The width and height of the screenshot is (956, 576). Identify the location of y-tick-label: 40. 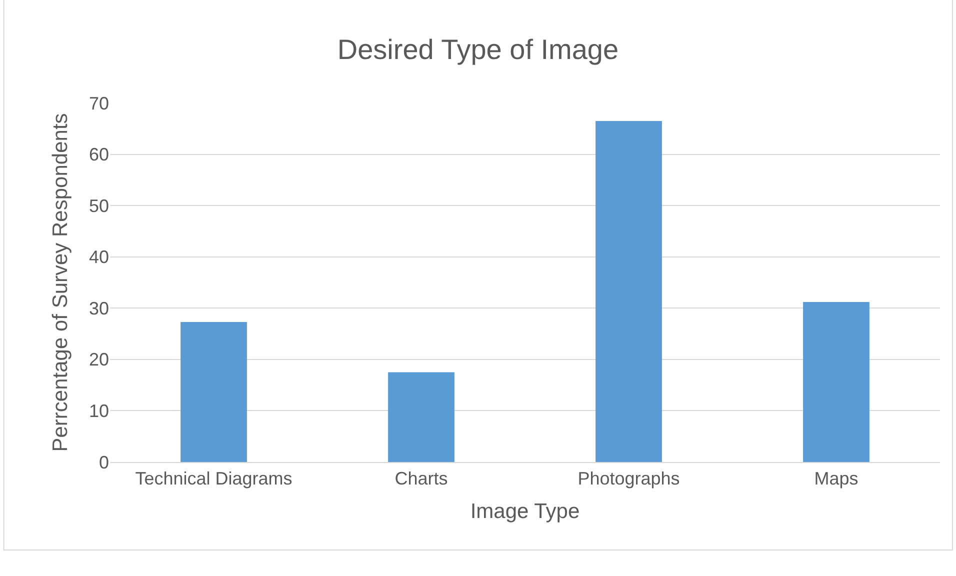
(98, 257).